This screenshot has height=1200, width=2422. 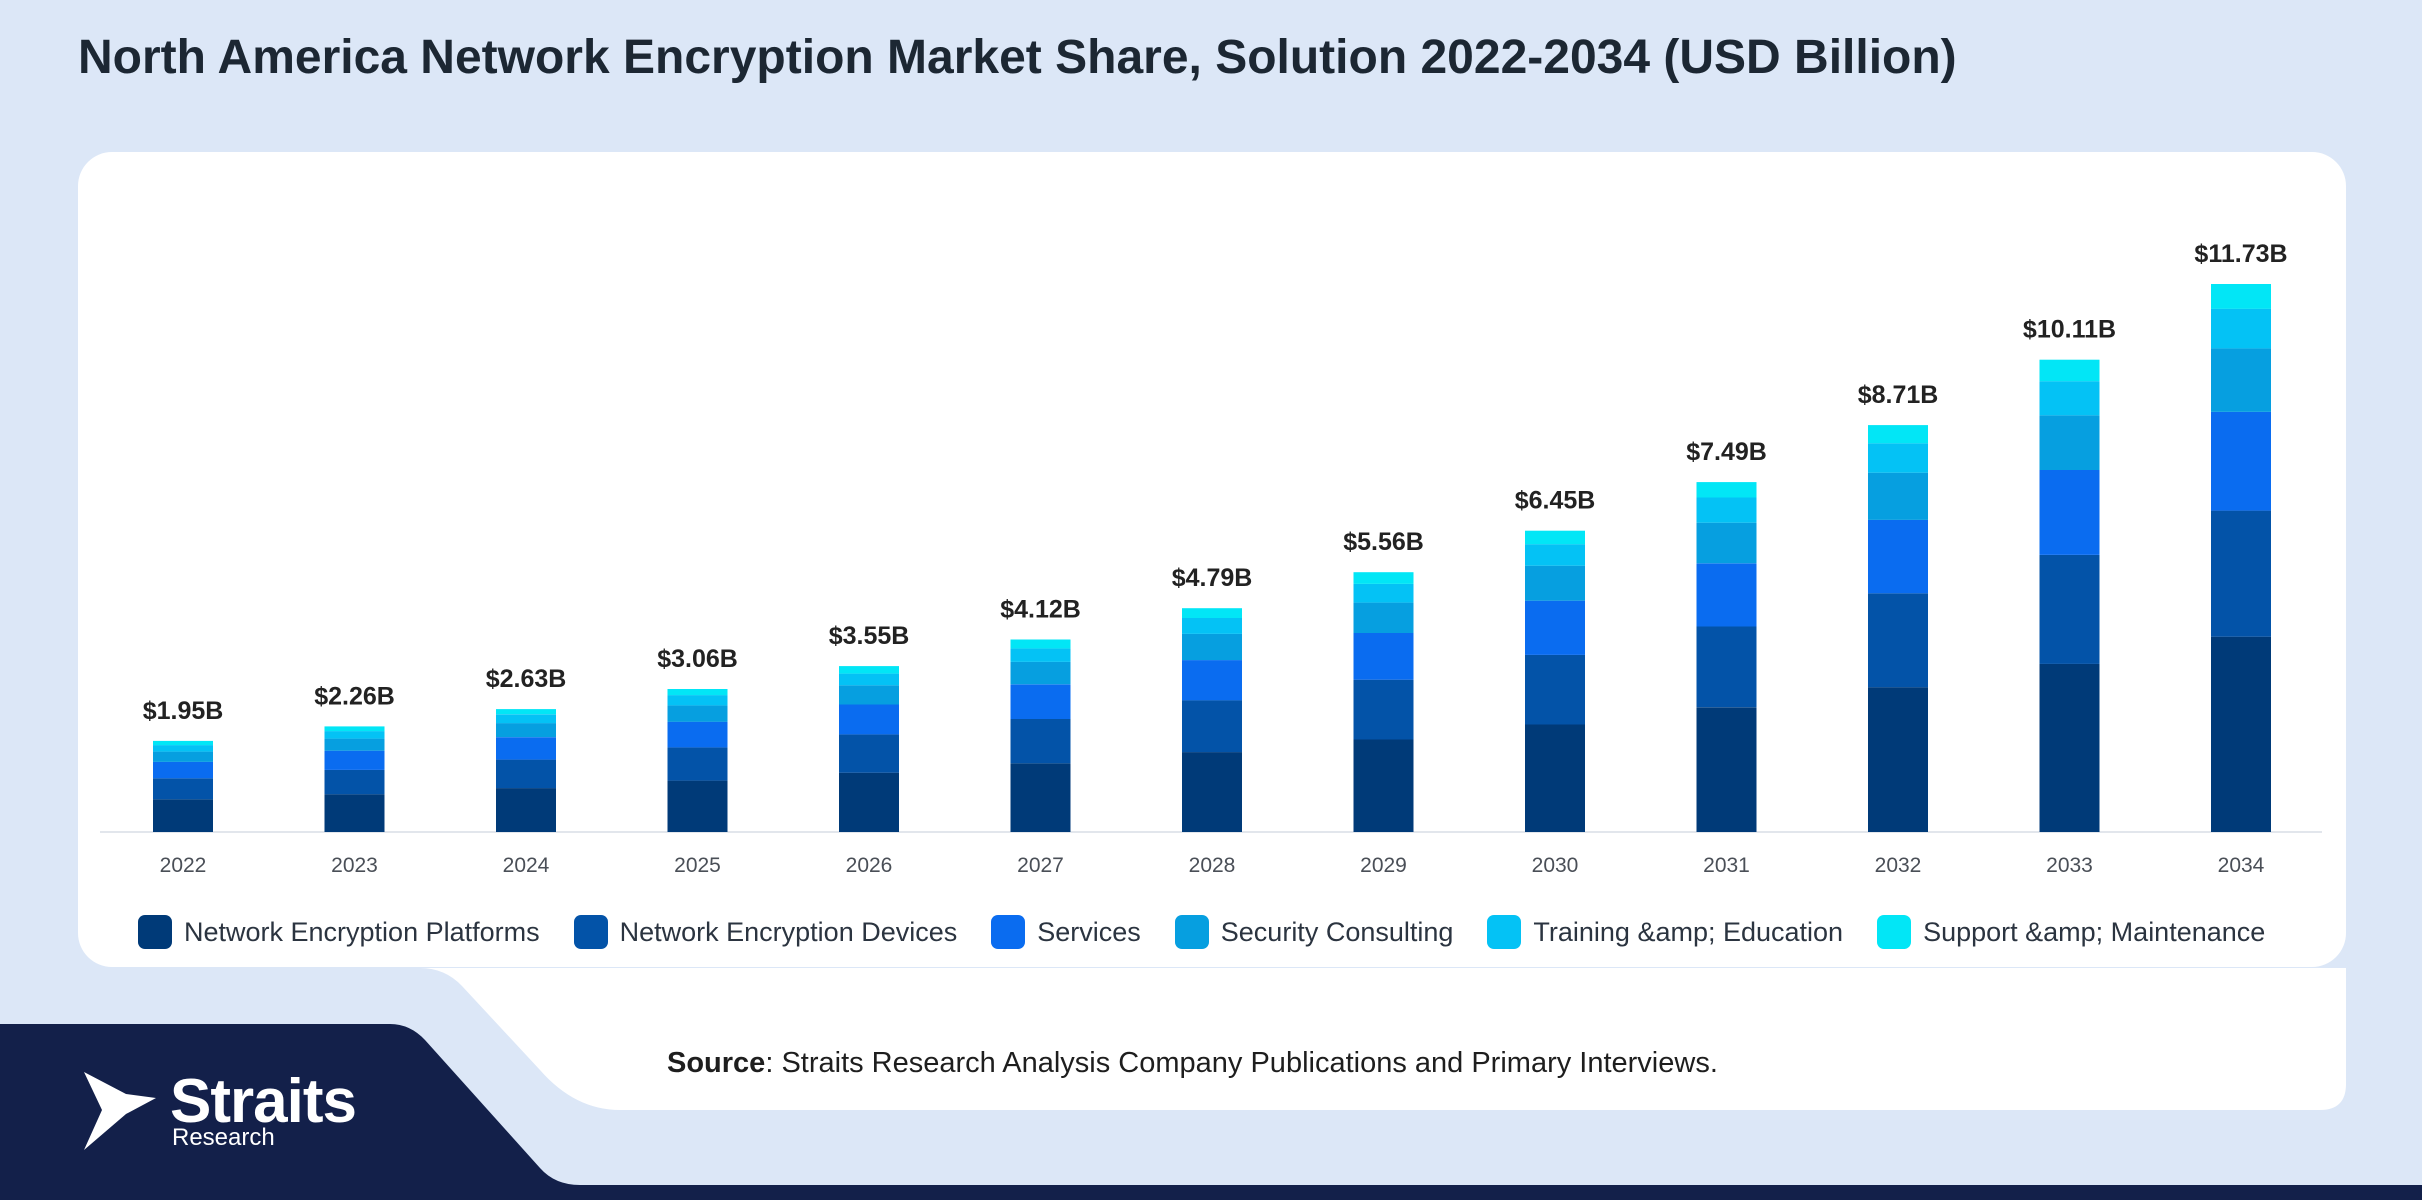 What do you see at coordinates (2241, 865) in the screenshot?
I see `x-tick-2034: 2034` at bounding box center [2241, 865].